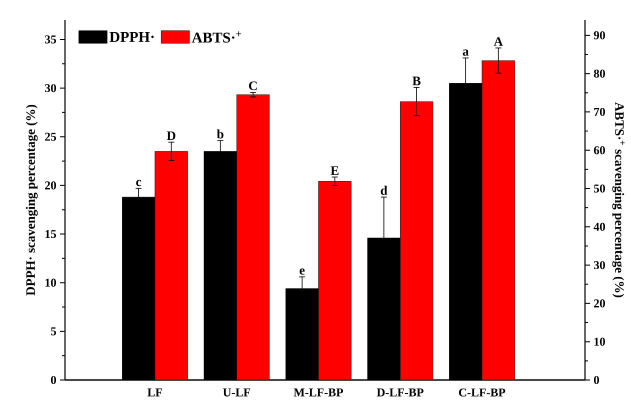  What do you see at coordinates (50, 39) in the screenshot?
I see `y-tick-label: 35` at bounding box center [50, 39].